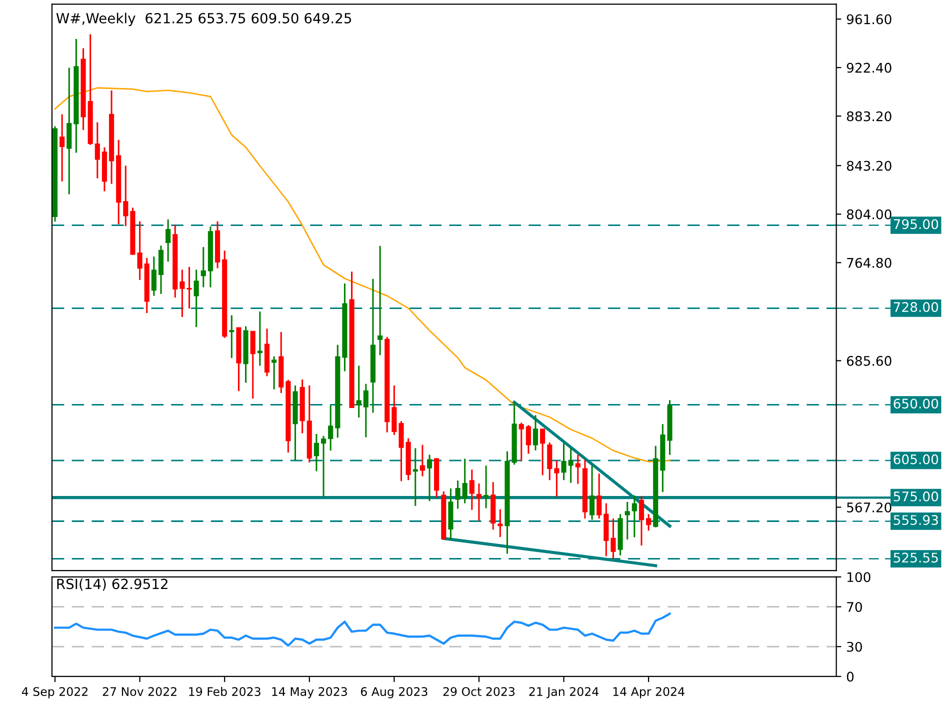 The image size is (945, 701). Describe the element at coordinates (858, 577) in the screenshot. I see `y-tick-label: 100` at that location.